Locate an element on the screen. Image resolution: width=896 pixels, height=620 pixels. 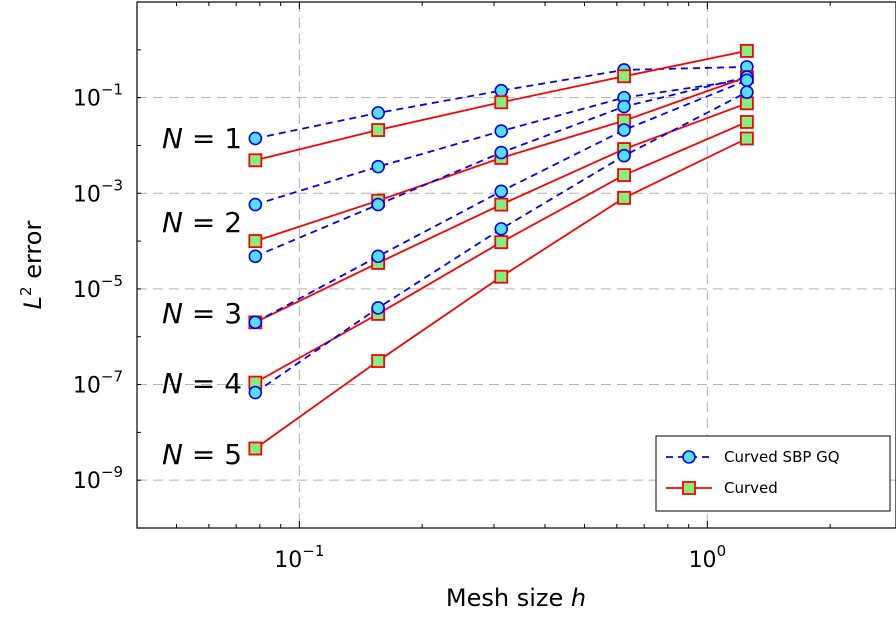
annotations: N = 1 N = 2 N = 3 N = 4 N = 5 is located at coordinates (202, 296).